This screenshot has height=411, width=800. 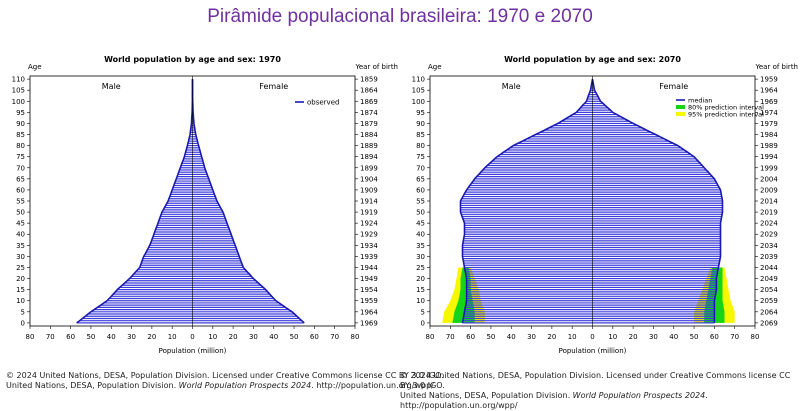 I want to click on age-tick-label: 85, so click(x=420, y=135).